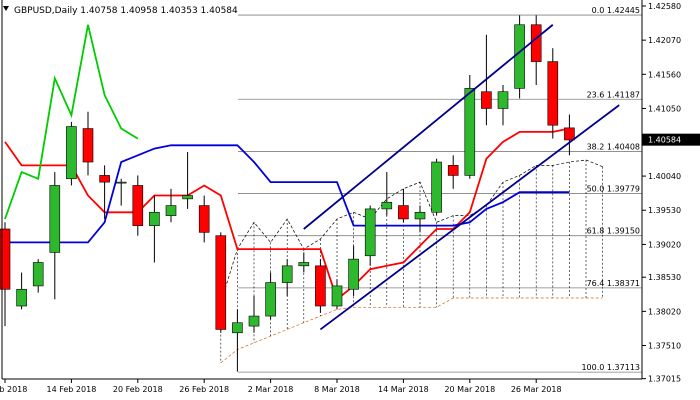  What do you see at coordinates (664, 176) in the screenshot?
I see `y-tick-label-5: 1.40040` at bounding box center [664, 176].